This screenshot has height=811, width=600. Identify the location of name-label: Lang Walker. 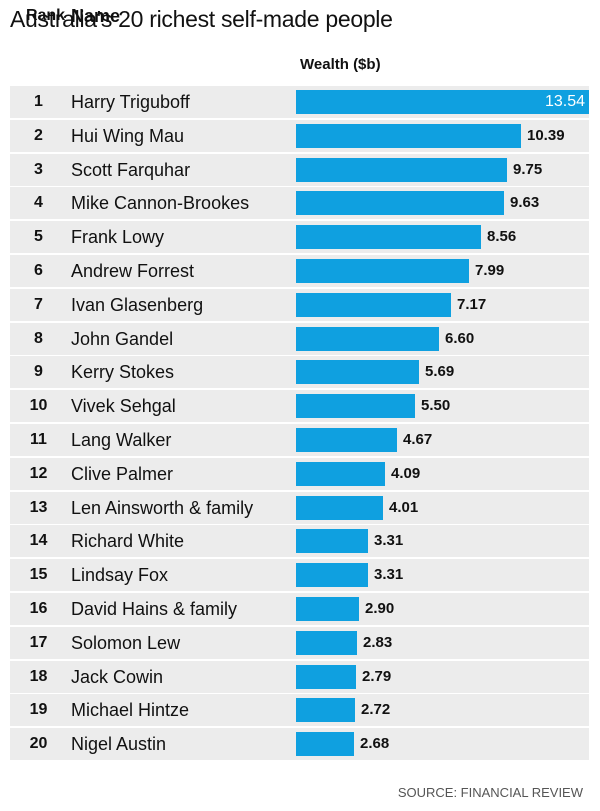
(121, 440).